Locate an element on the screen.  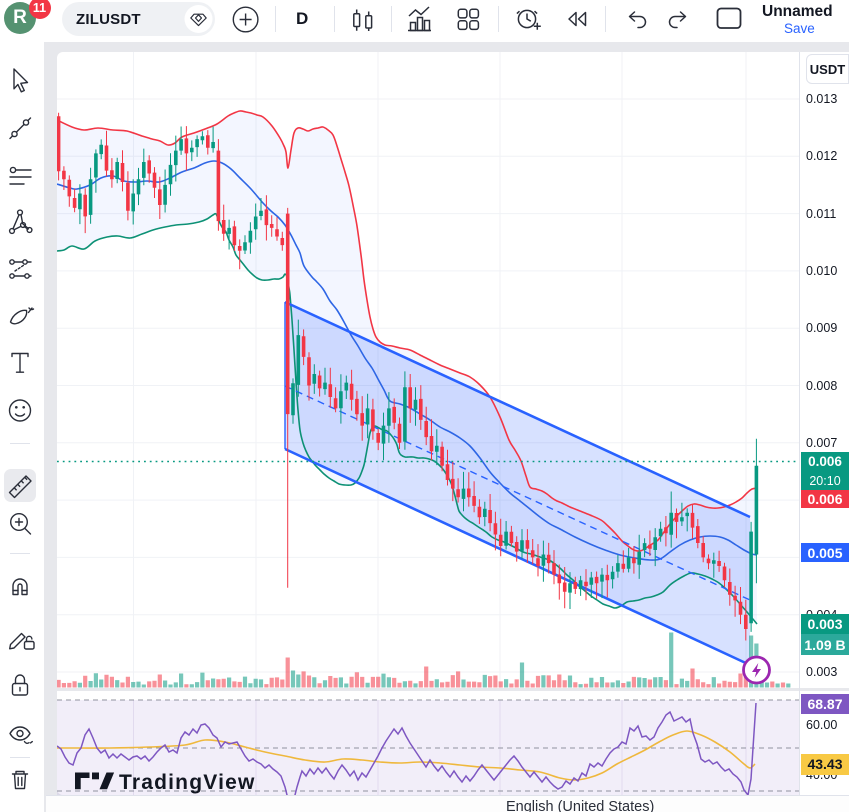
svg-text: TradingView is located at coordinates (187, 782).